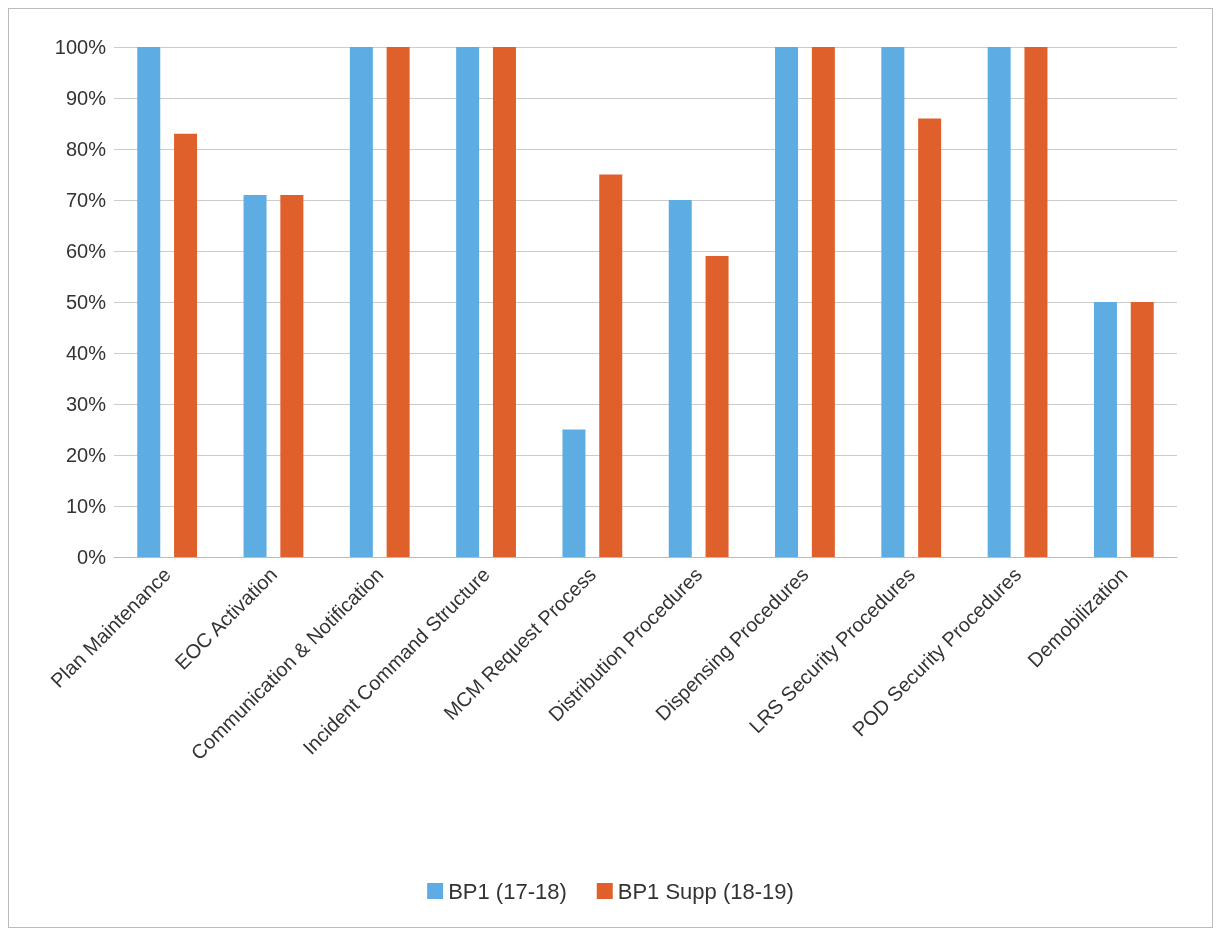 The height and width of the screenshot is (940, 1225). What do you see at coordinates (705, 891) in the screenshot?
I see `legend-label: BP1 Supp (18-19)` at bounding box center [705, 891].